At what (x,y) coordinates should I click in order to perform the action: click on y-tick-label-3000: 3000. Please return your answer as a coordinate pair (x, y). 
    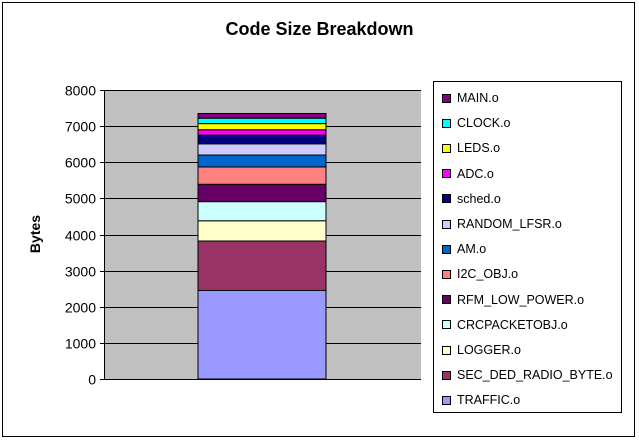
    Looking at the image, I should click on (80, 272).